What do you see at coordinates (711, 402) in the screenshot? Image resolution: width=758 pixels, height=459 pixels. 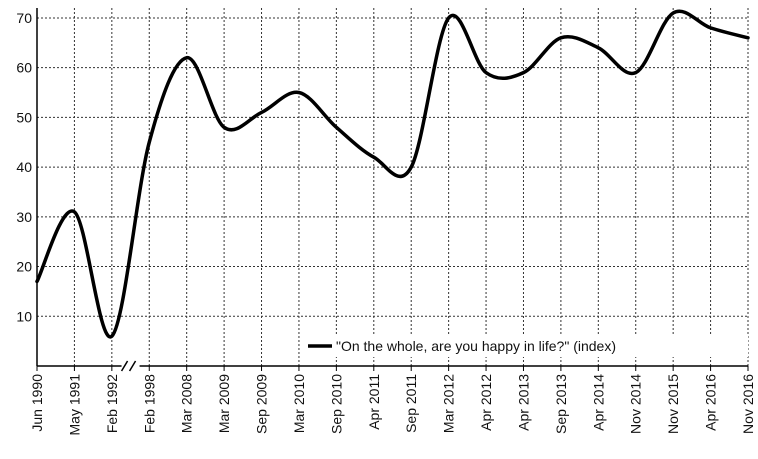 I see `x-tick-label: Apr 2016` at bounding box center [711, 402].